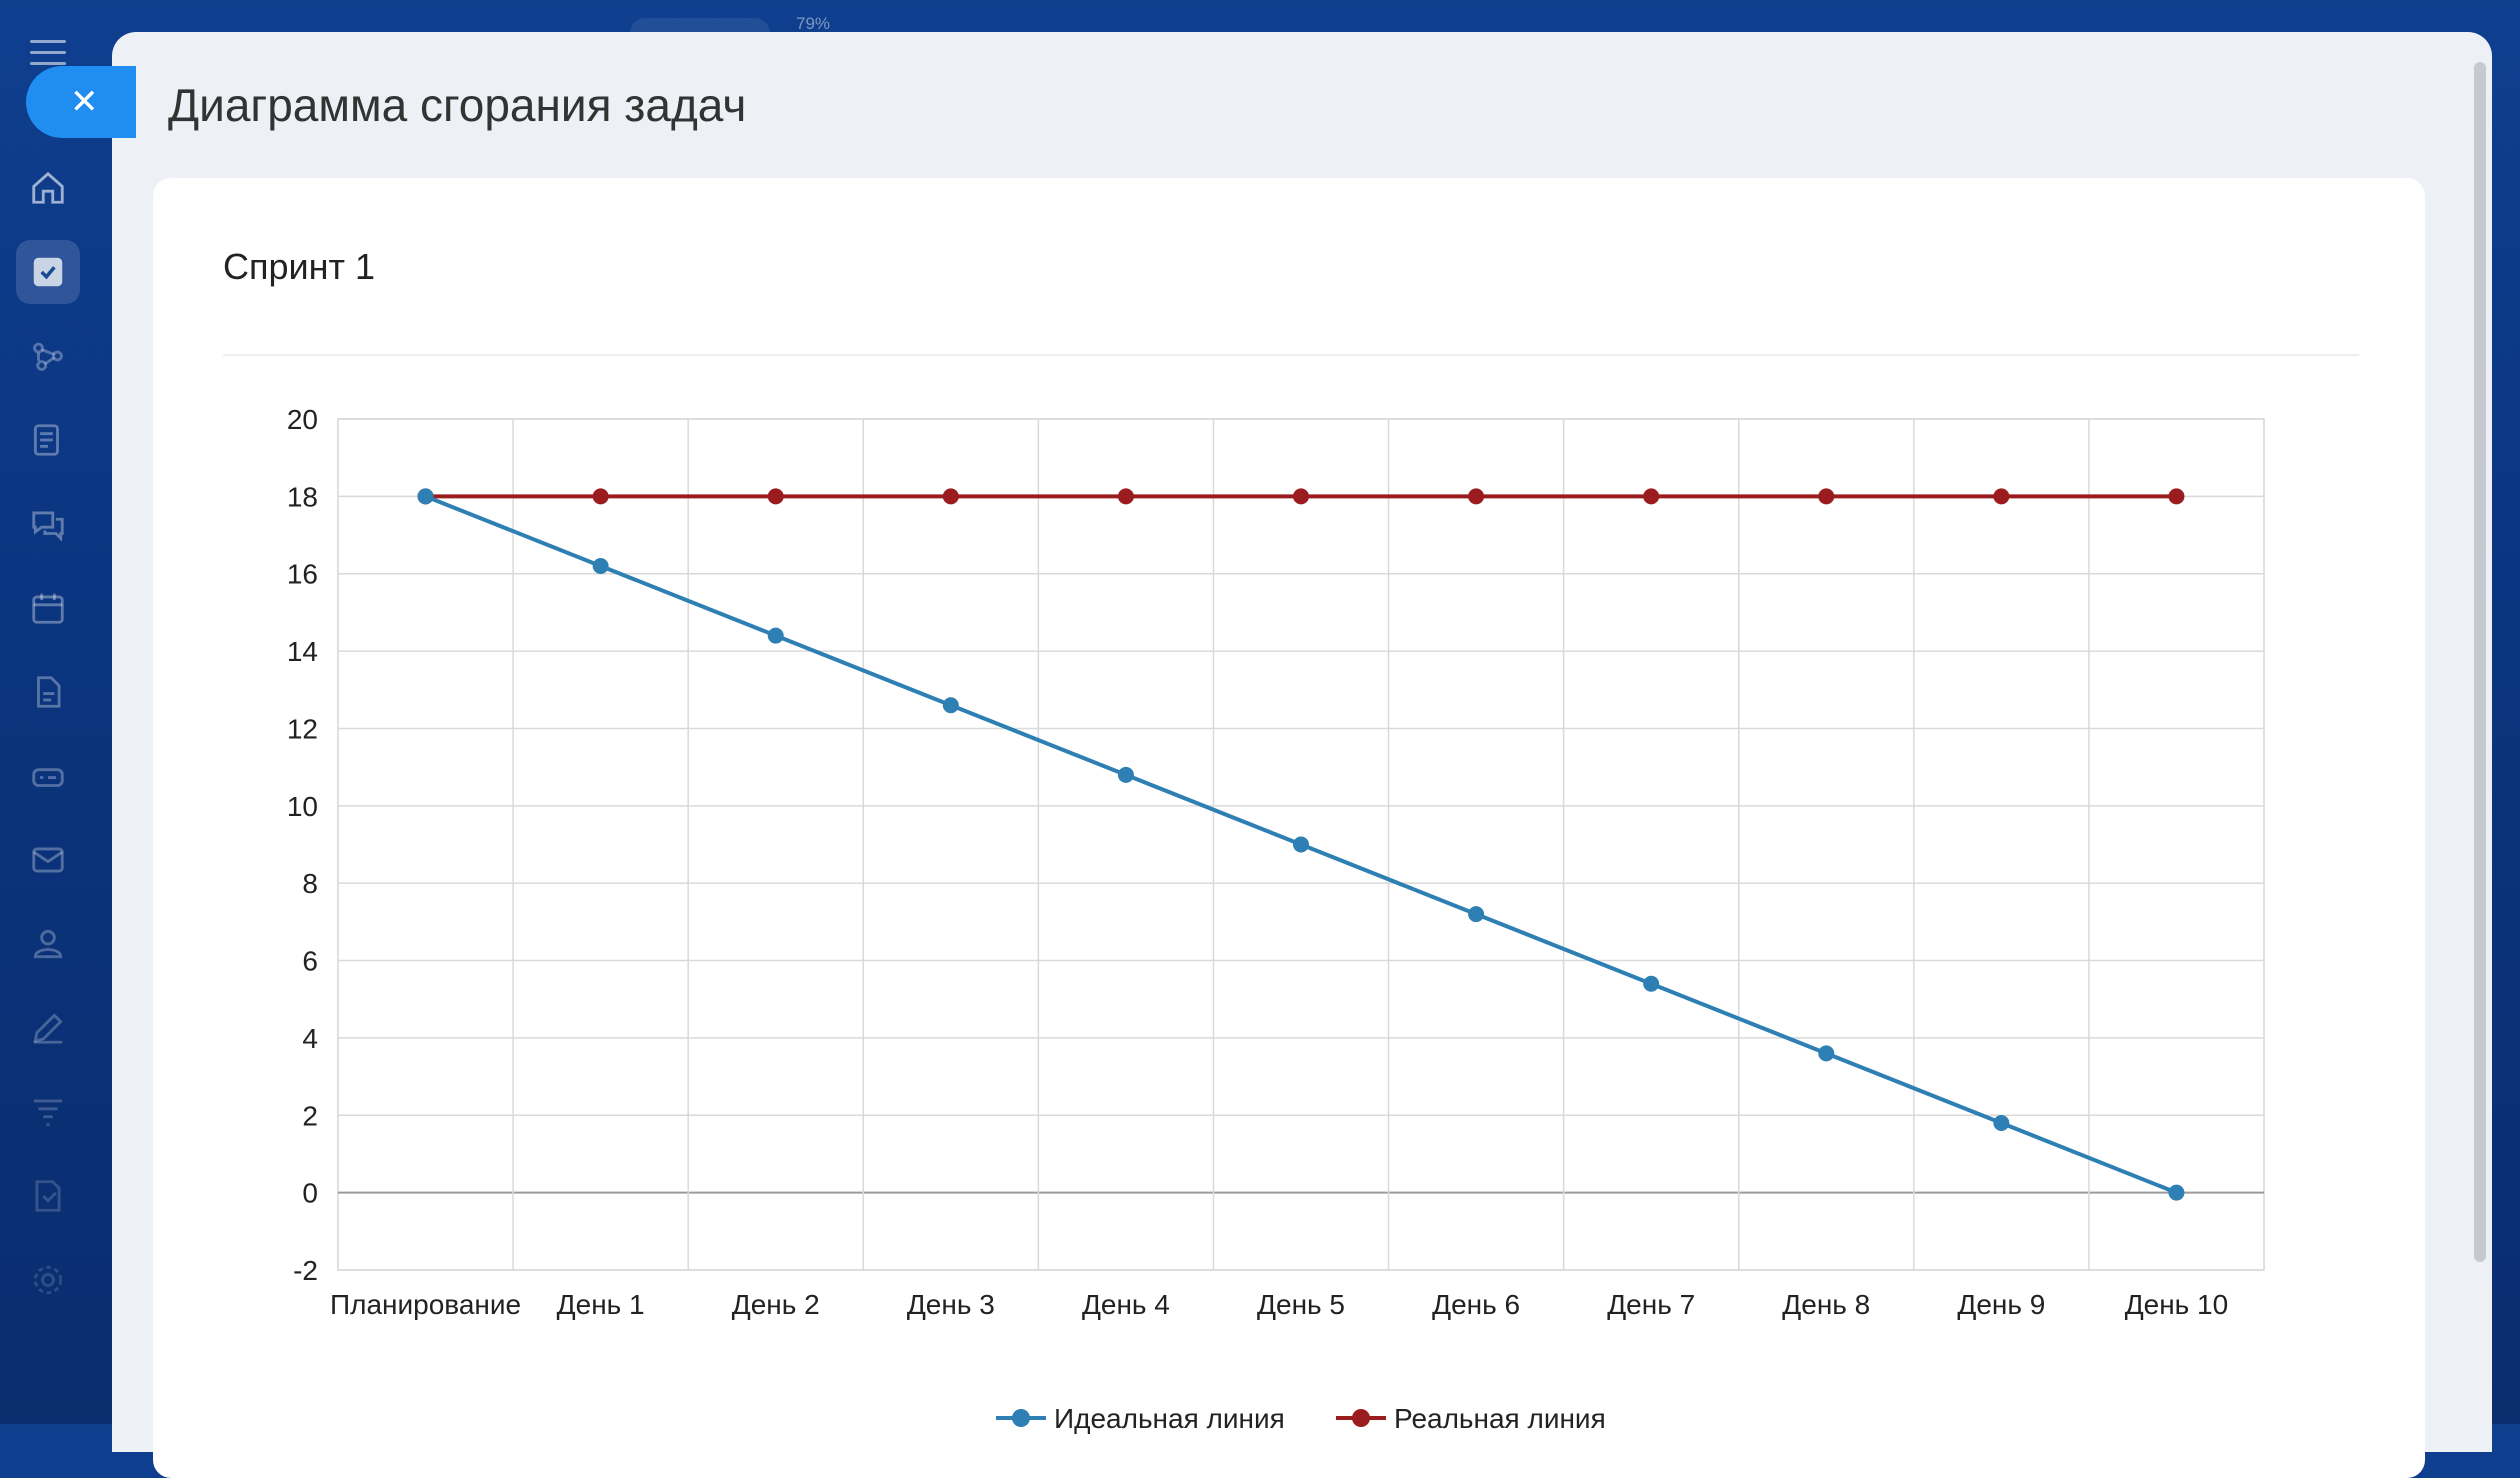  Describe the element at coordinates (1500, 1418) in the screenshot. I see `legend-label: Реальная линия` at that location.